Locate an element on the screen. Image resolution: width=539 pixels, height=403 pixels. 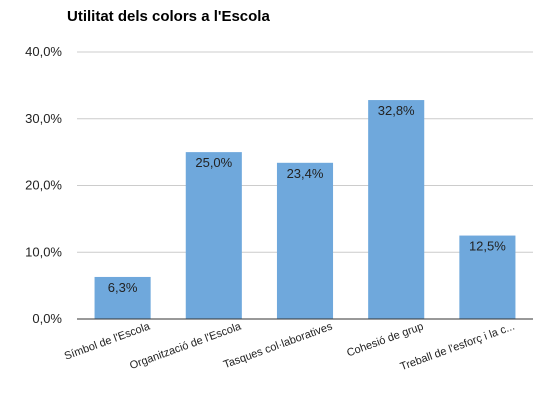
y-tick-label: 10,0% is located at coordinates (43, 251).